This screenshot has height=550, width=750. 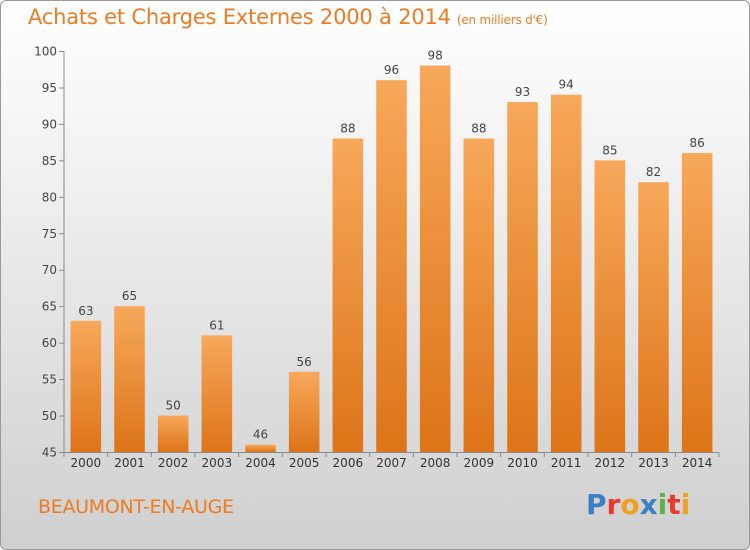 What do you see at coordinates (653, 172) in the screenshot?
I see `bar-value-label: 82` at bounding box center [653, 172].